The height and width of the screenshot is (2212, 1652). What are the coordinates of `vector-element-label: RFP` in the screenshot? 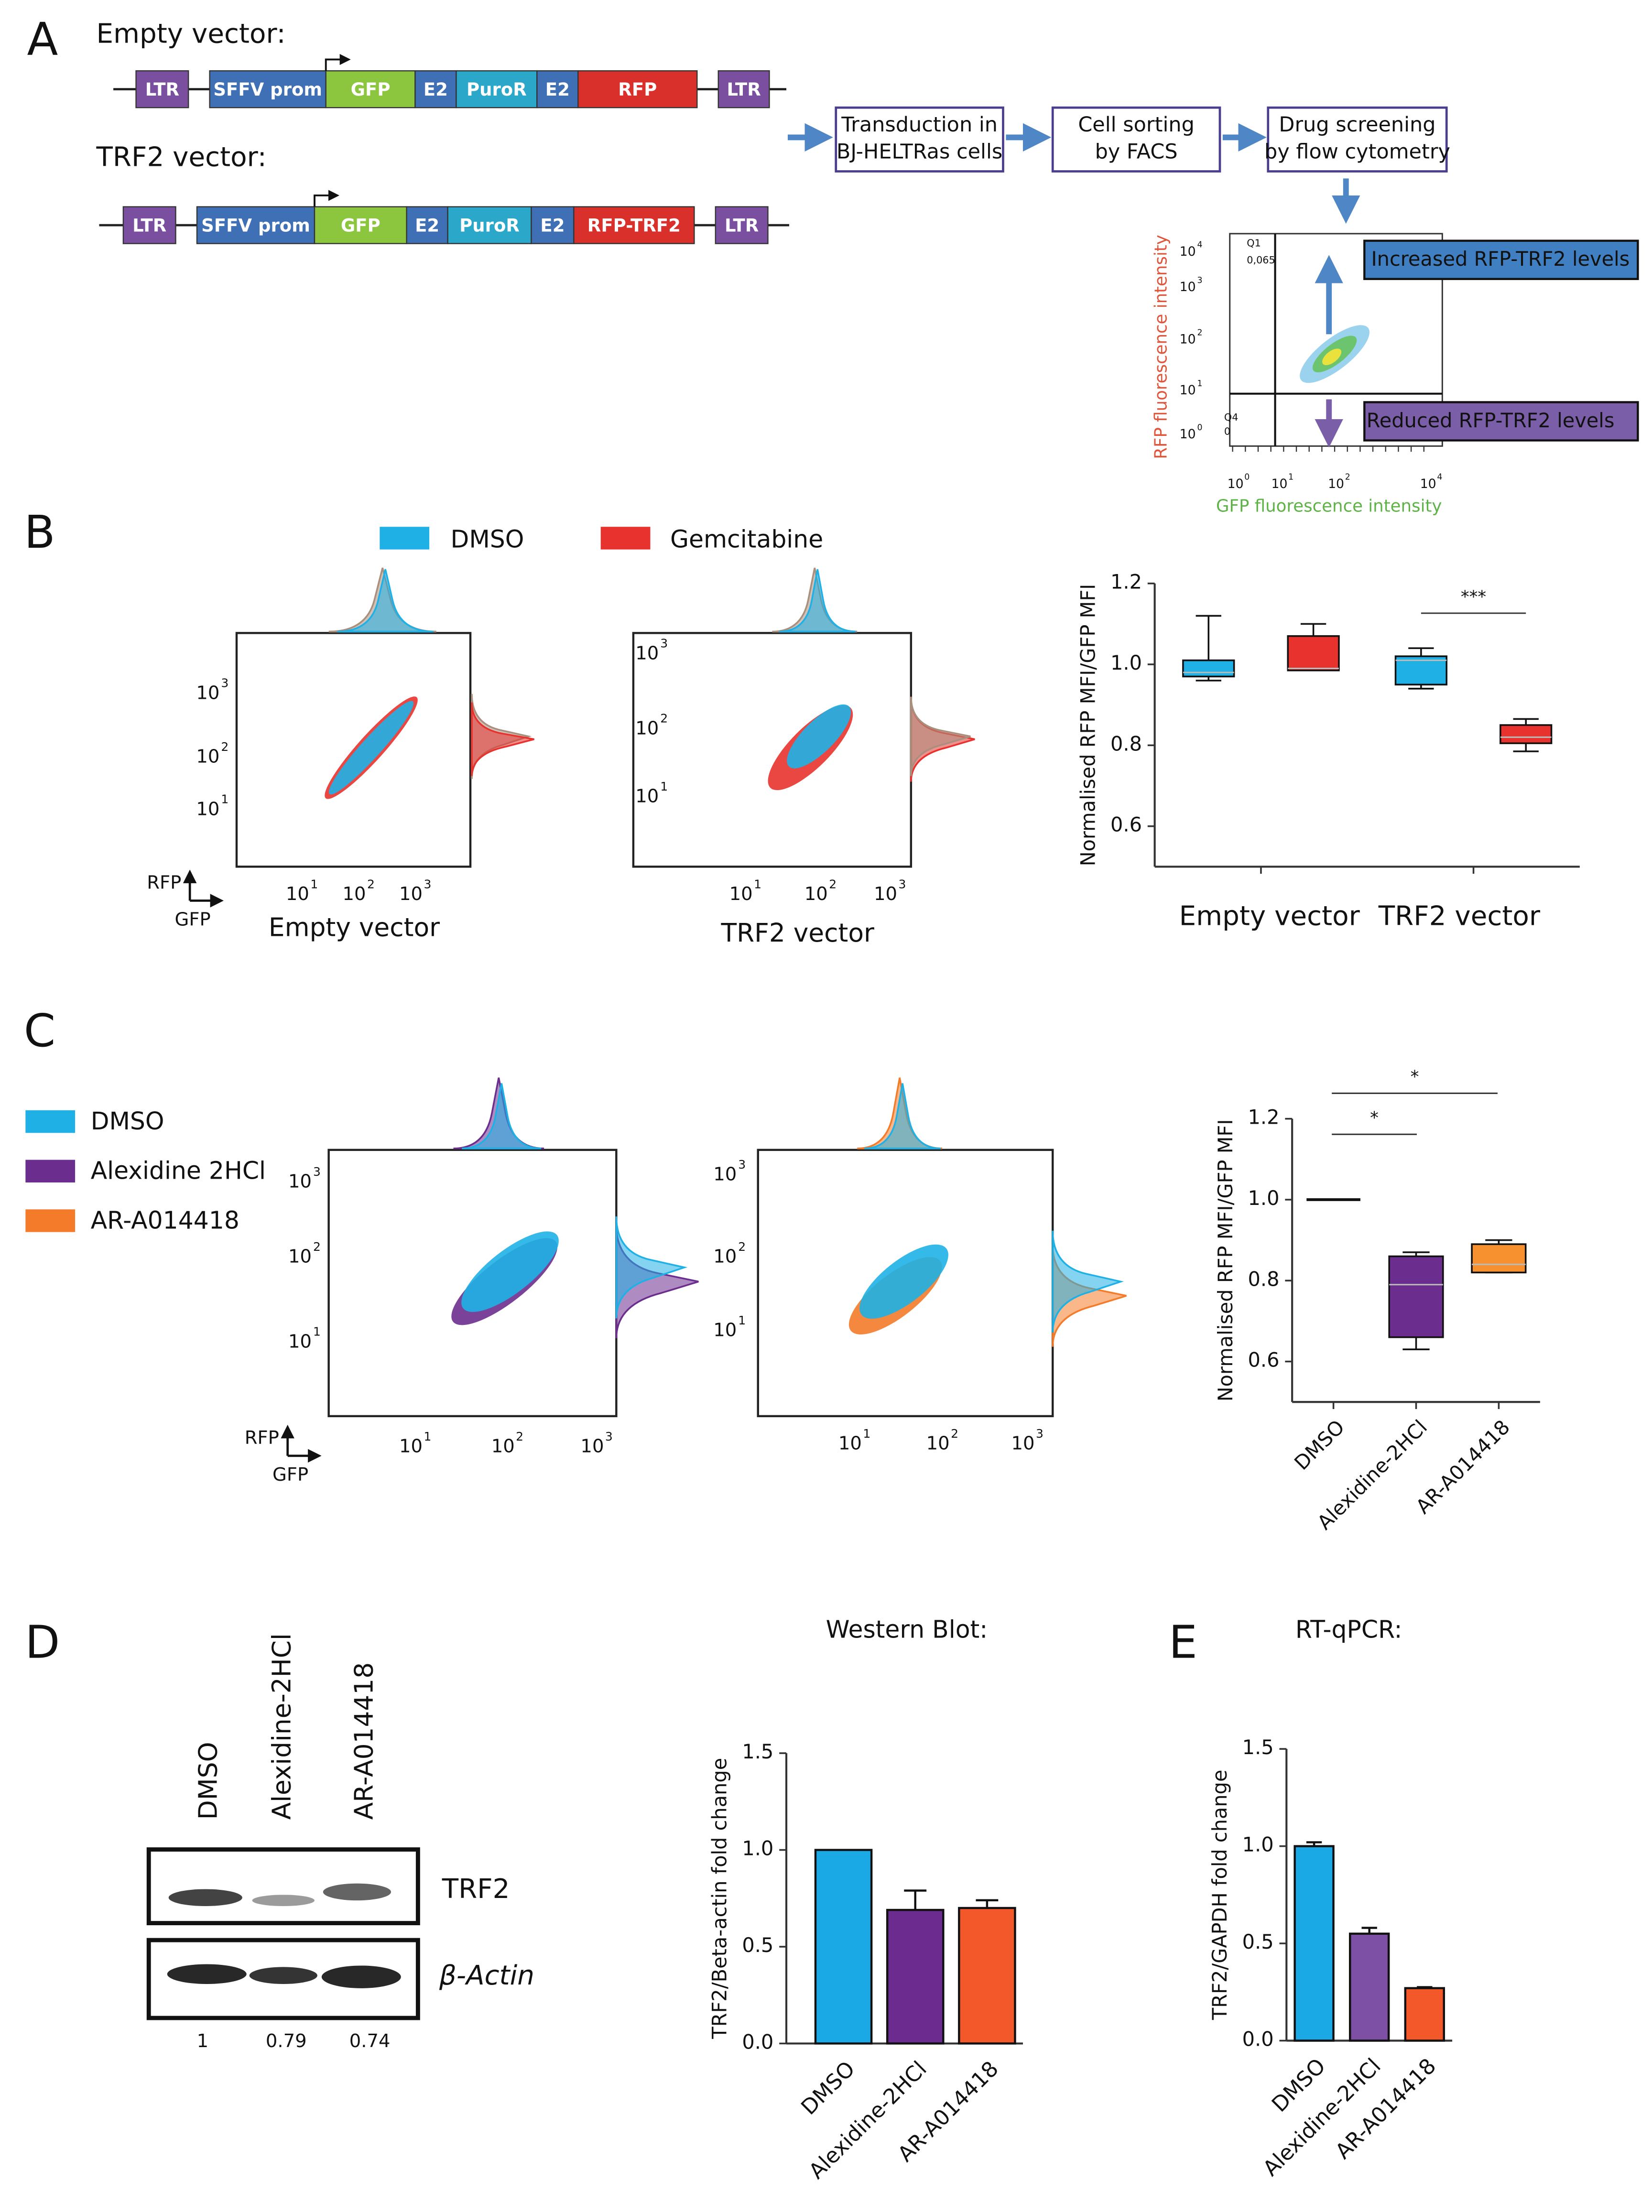 It's located at (637, 90).